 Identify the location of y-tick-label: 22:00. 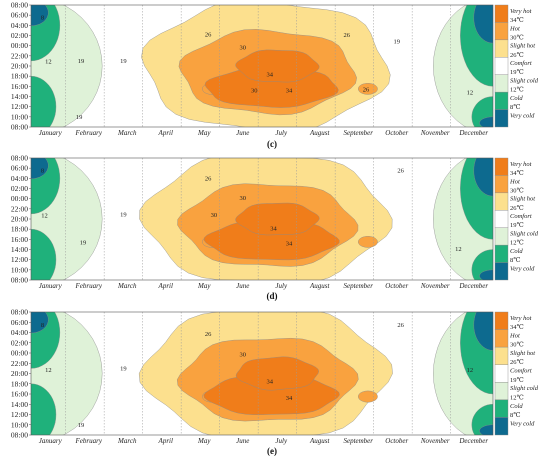
(19, 55).